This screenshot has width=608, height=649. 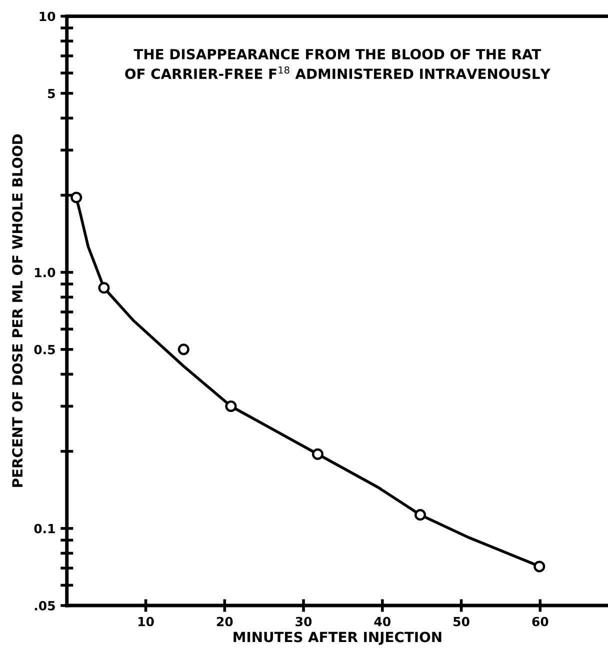 What do you see at coordinates (44, 605) in the screenshot?
I see `y-tick-label: .05` at bounding box center [44, 605].